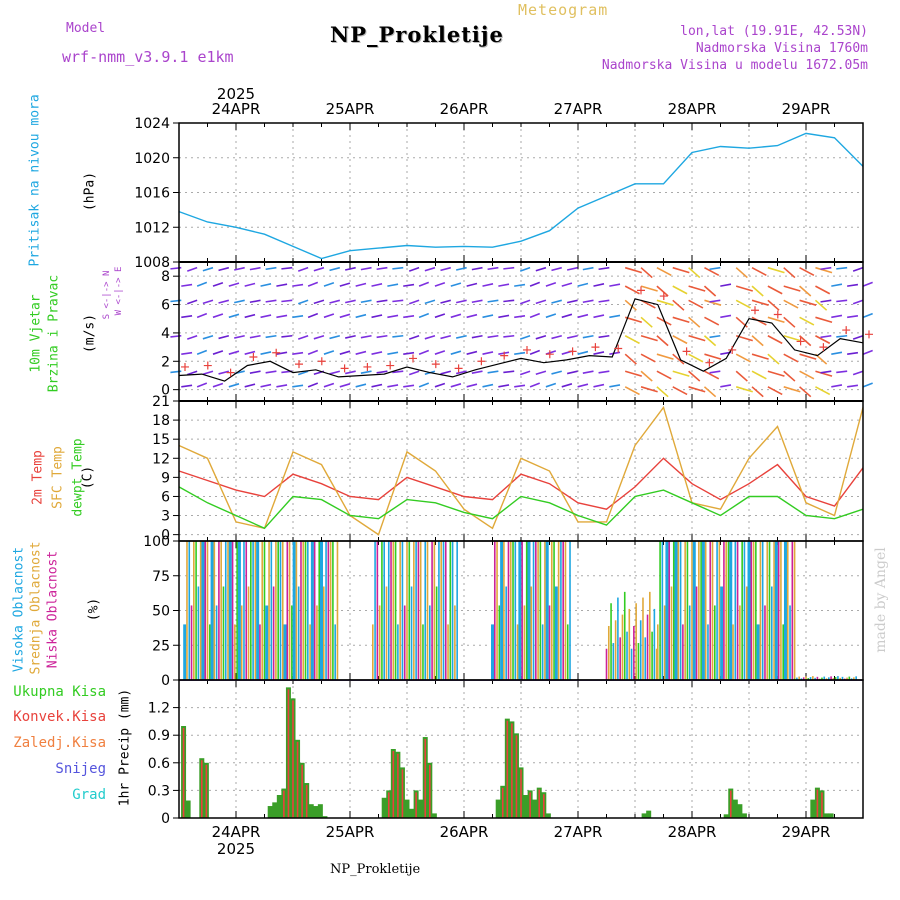  Describe the element at coordinates (90, 191) in the screenshot. I see `pressure-unit: (hPa)` at that location.